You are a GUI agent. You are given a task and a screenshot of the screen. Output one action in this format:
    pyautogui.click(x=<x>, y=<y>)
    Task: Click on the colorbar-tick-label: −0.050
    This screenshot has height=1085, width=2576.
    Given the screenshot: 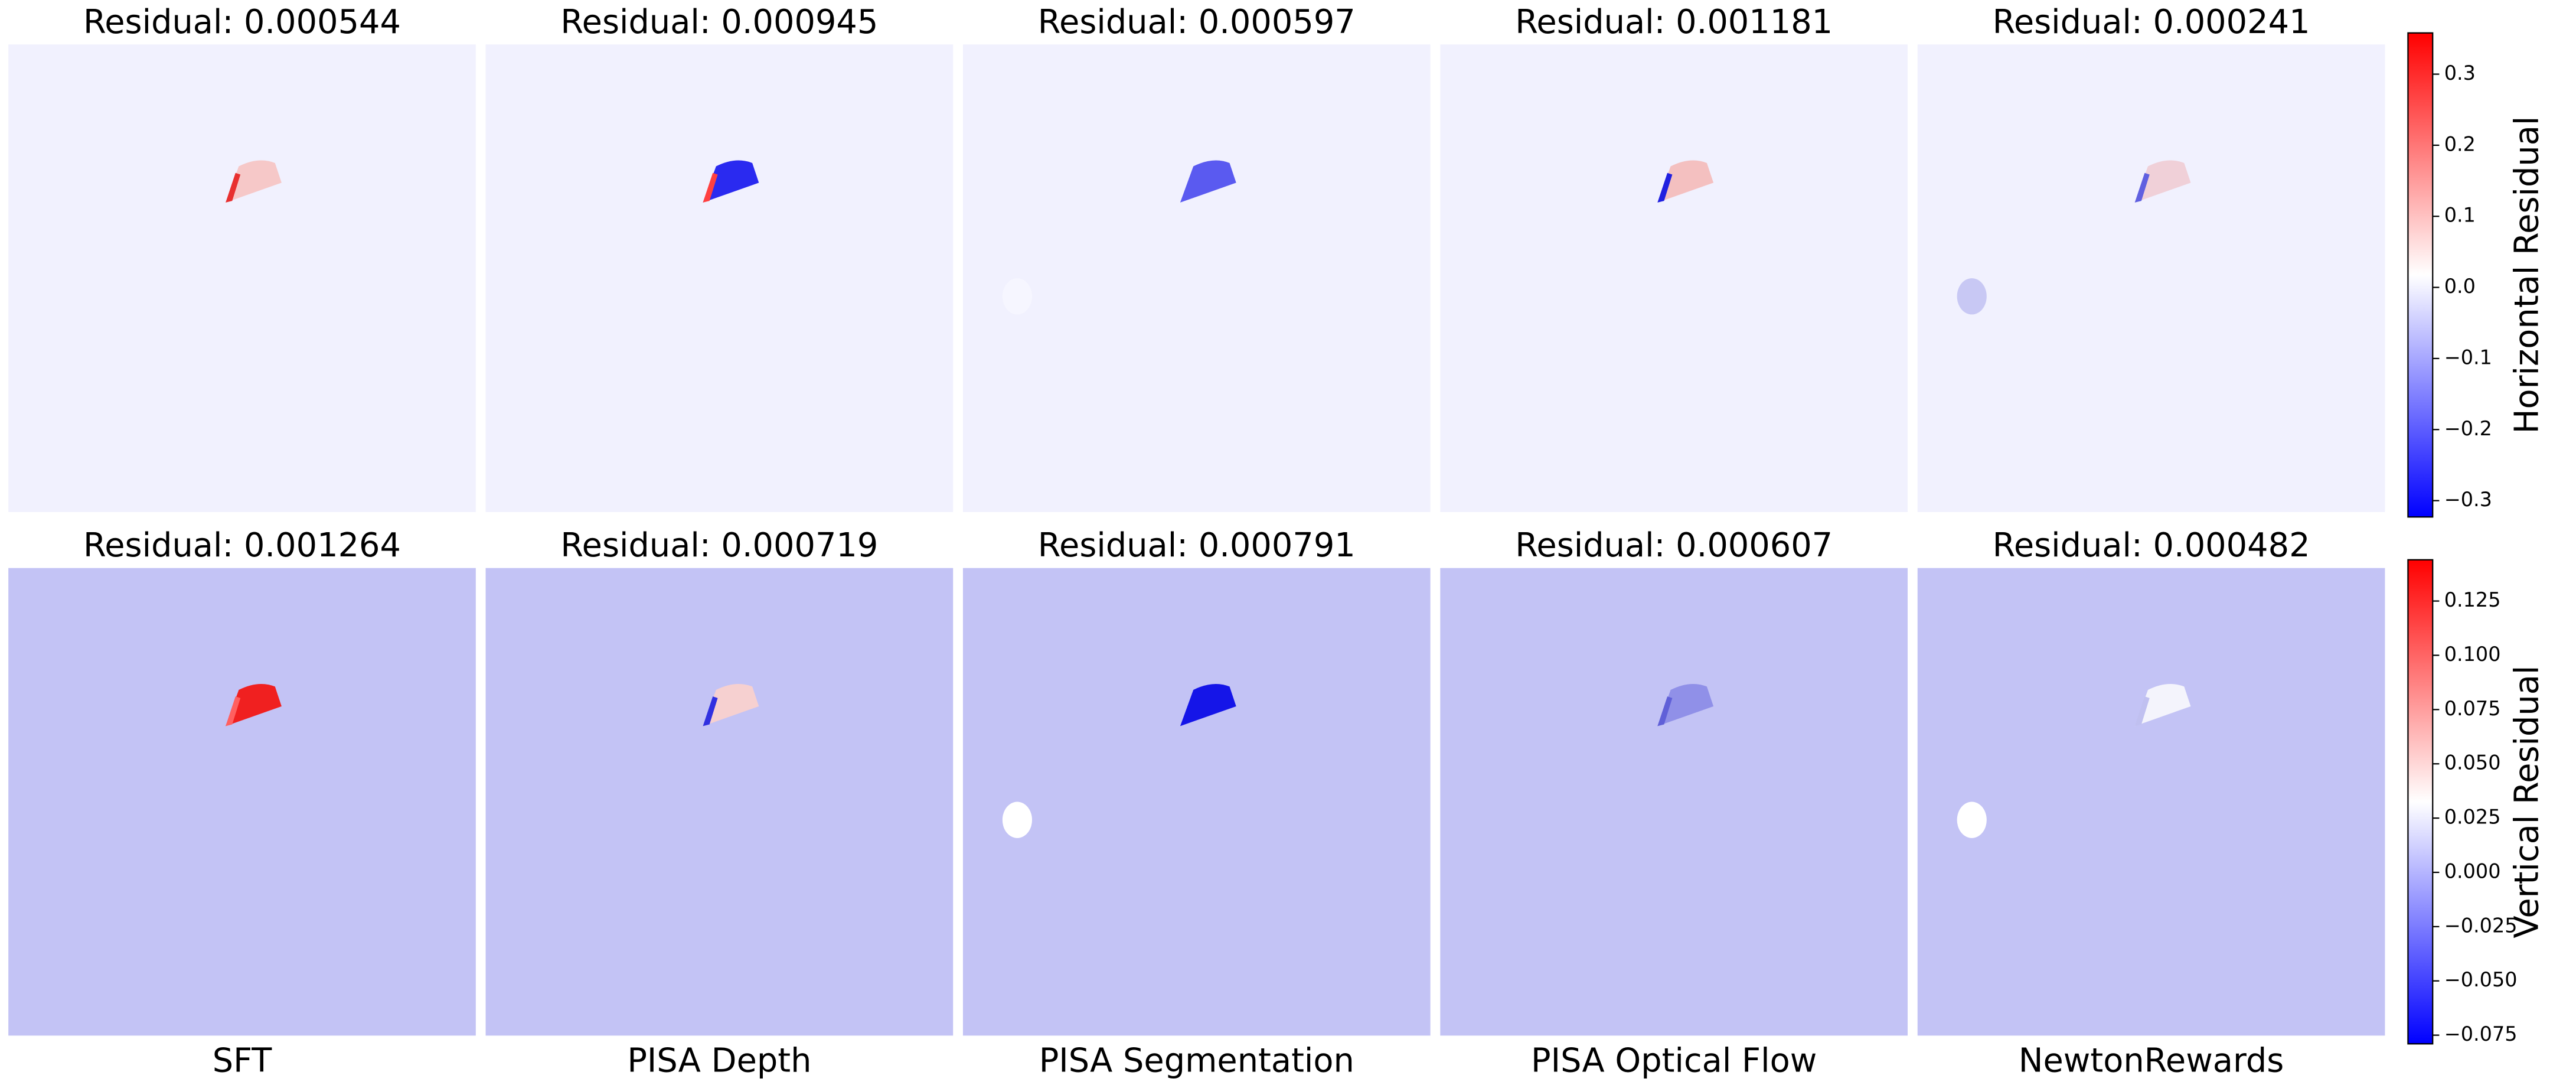 What is the action you would take?
    pyautogui.click(x=2481, y=979)
    